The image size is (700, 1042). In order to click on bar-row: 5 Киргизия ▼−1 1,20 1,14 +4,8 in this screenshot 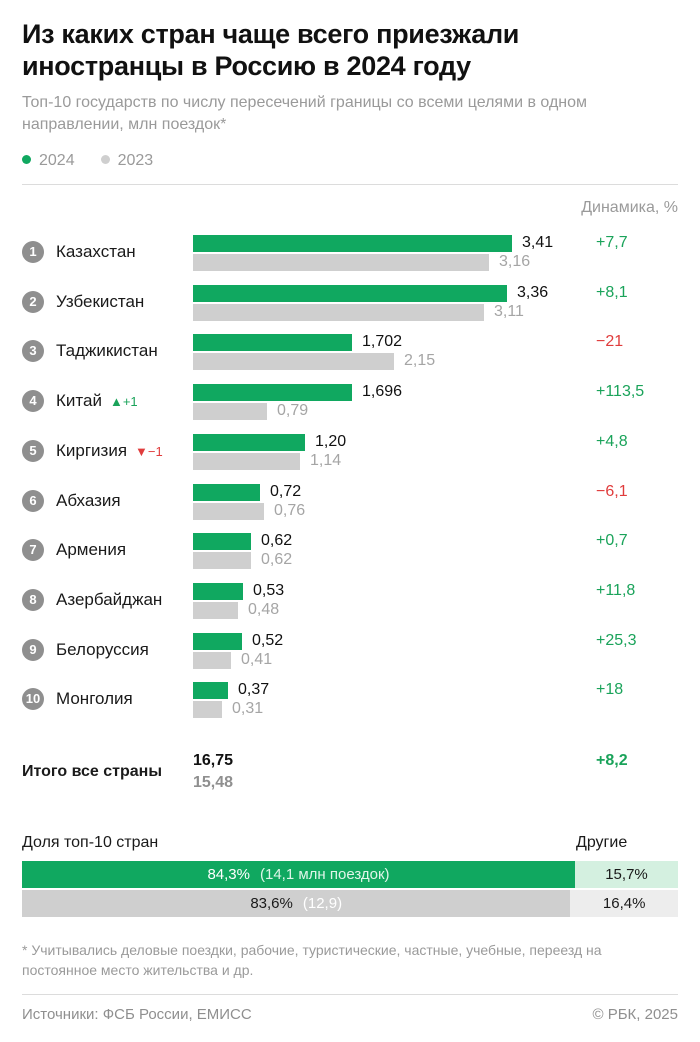, I will do `click(350, 455)`.